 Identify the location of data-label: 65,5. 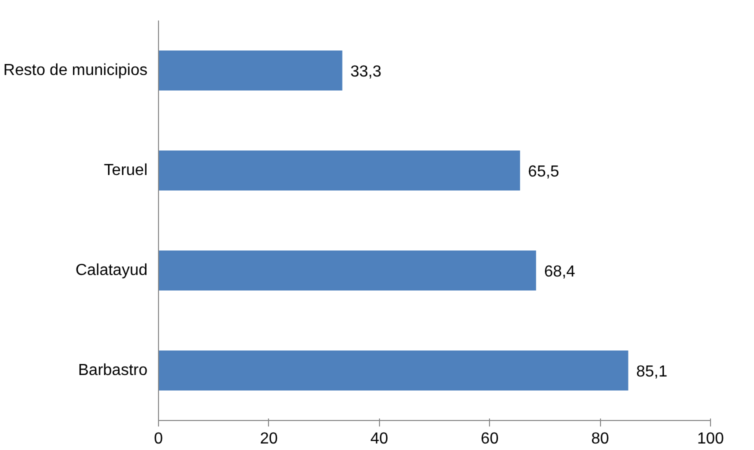
(544, 172).